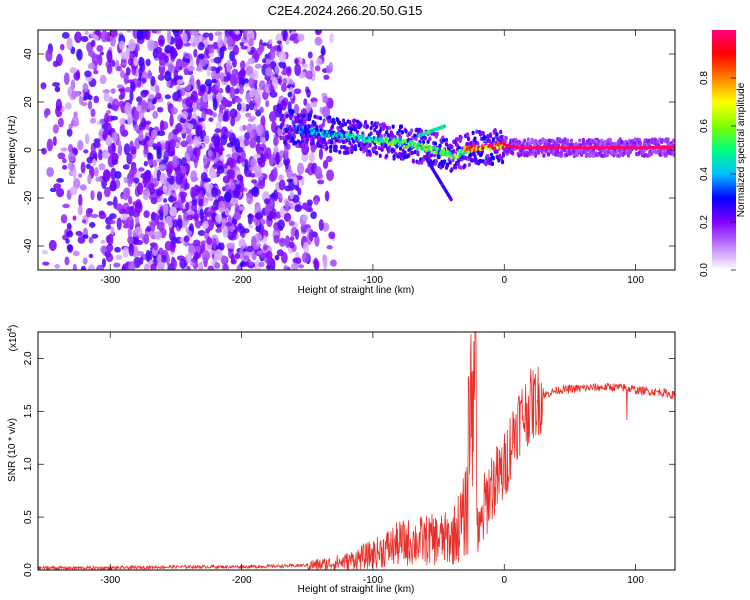 This screenshot has width=750, height=600. What do you see at coordinates (373, 580) in the screenshot?
I see `snr-x-tick-label: -100` at bounding box center [373, 580].